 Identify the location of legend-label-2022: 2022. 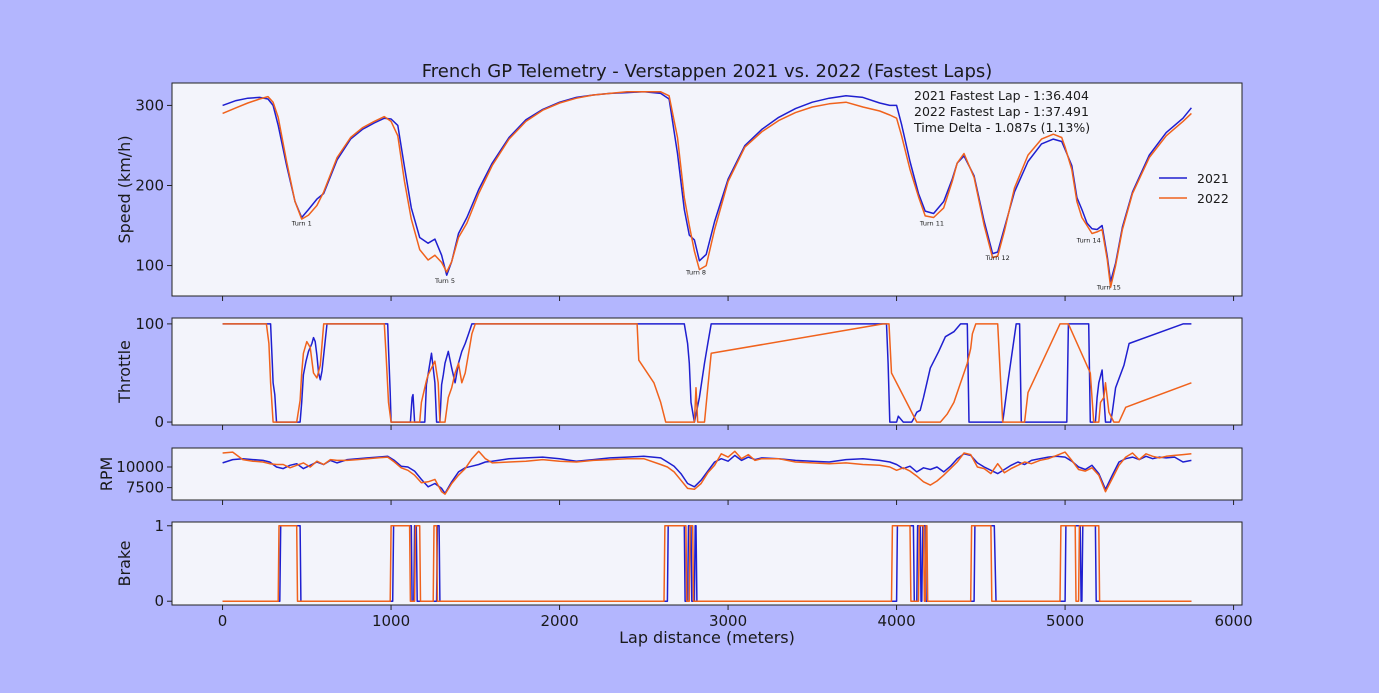
(1213, 198).